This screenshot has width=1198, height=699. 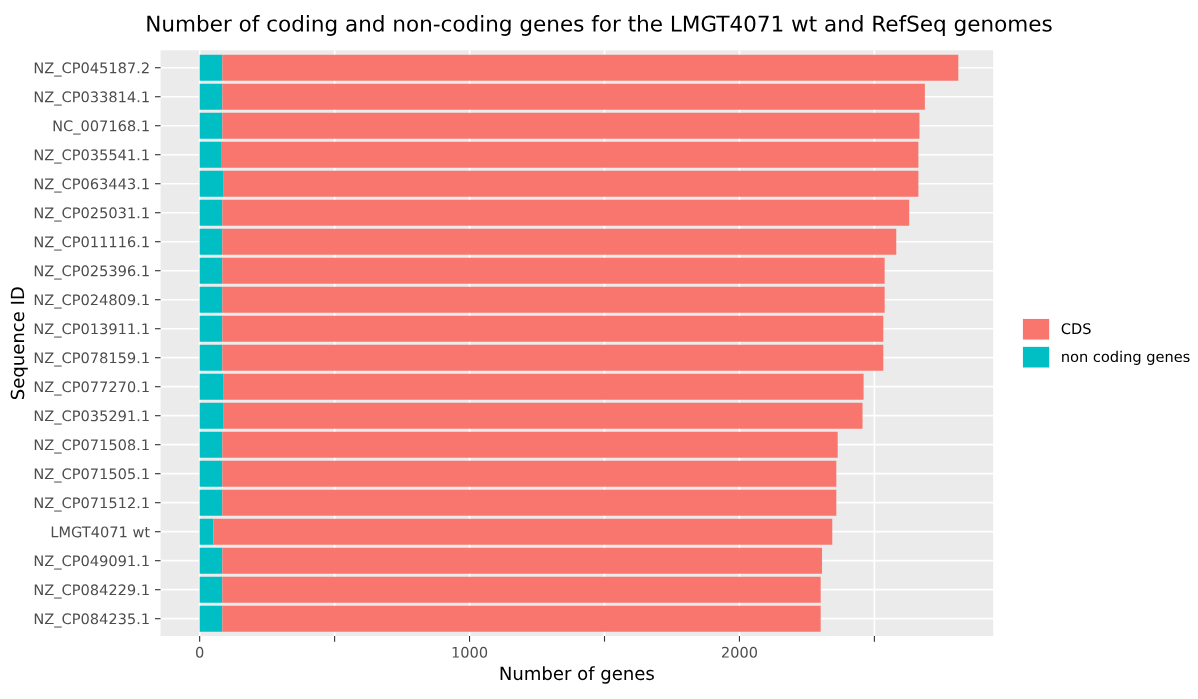 What do you see at coordinates (91, 620) in the screenshot?
I see `y-tick-label: NZ_CP084235.1` at bounding box center [91, 620].